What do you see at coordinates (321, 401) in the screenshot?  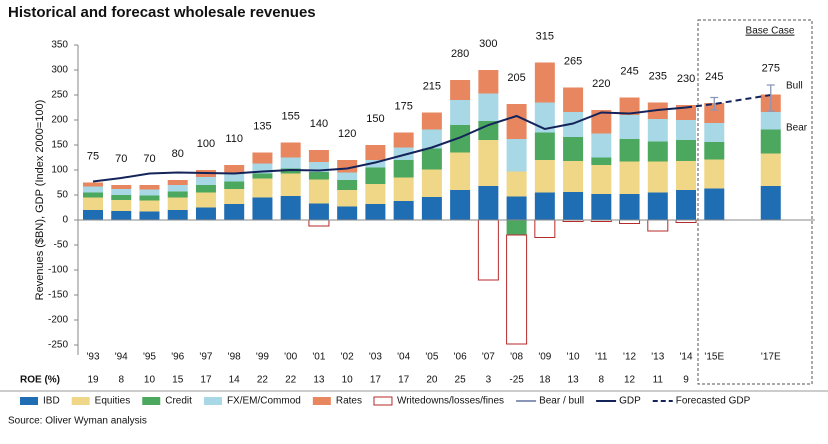 I see `legend-swatch` at bounding box center [321, 401].